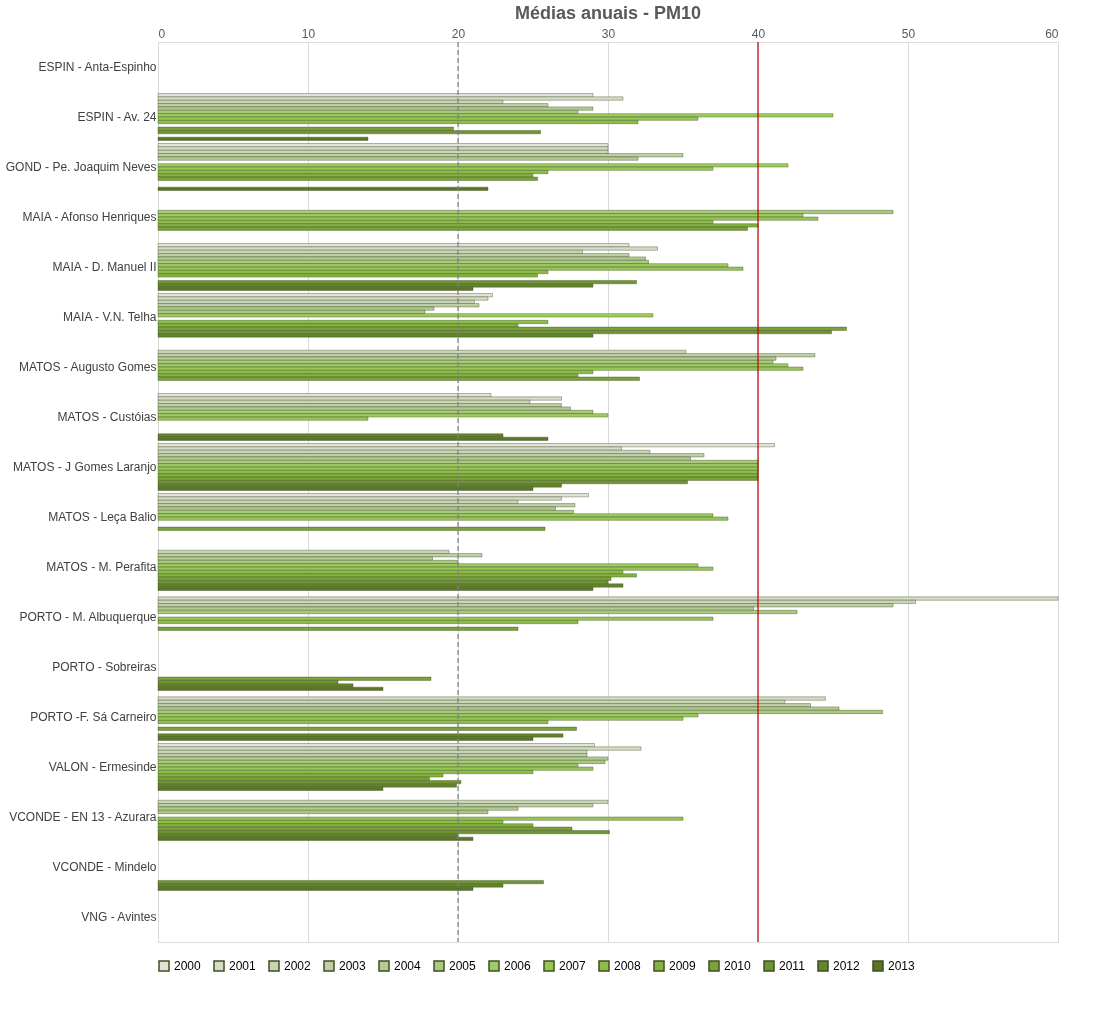 The width and height of the screenshot is (1113, 1027). I want to click on y-tick-label: PORTO - Sobreiras, so click(104, 667).